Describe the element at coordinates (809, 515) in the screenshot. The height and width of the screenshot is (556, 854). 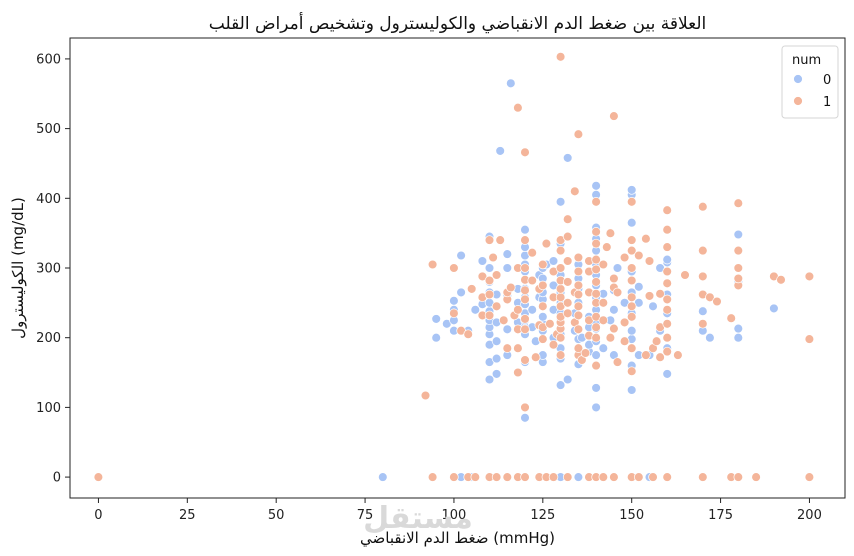
I see `x-tick-label: 200` at that location.